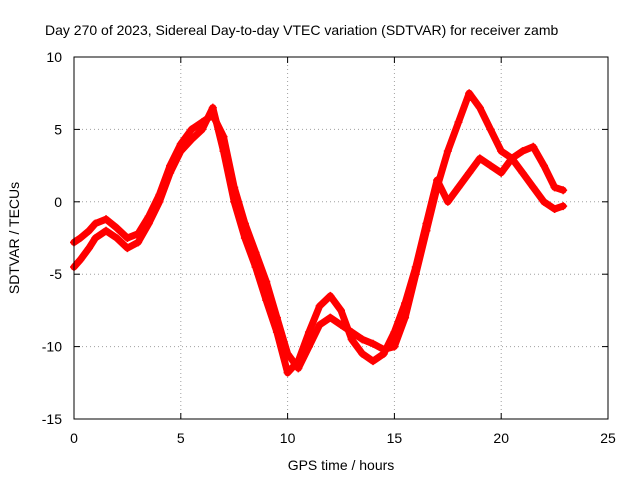  I want to click on x-axis-label: GPS time / hours, so click(341, 465).